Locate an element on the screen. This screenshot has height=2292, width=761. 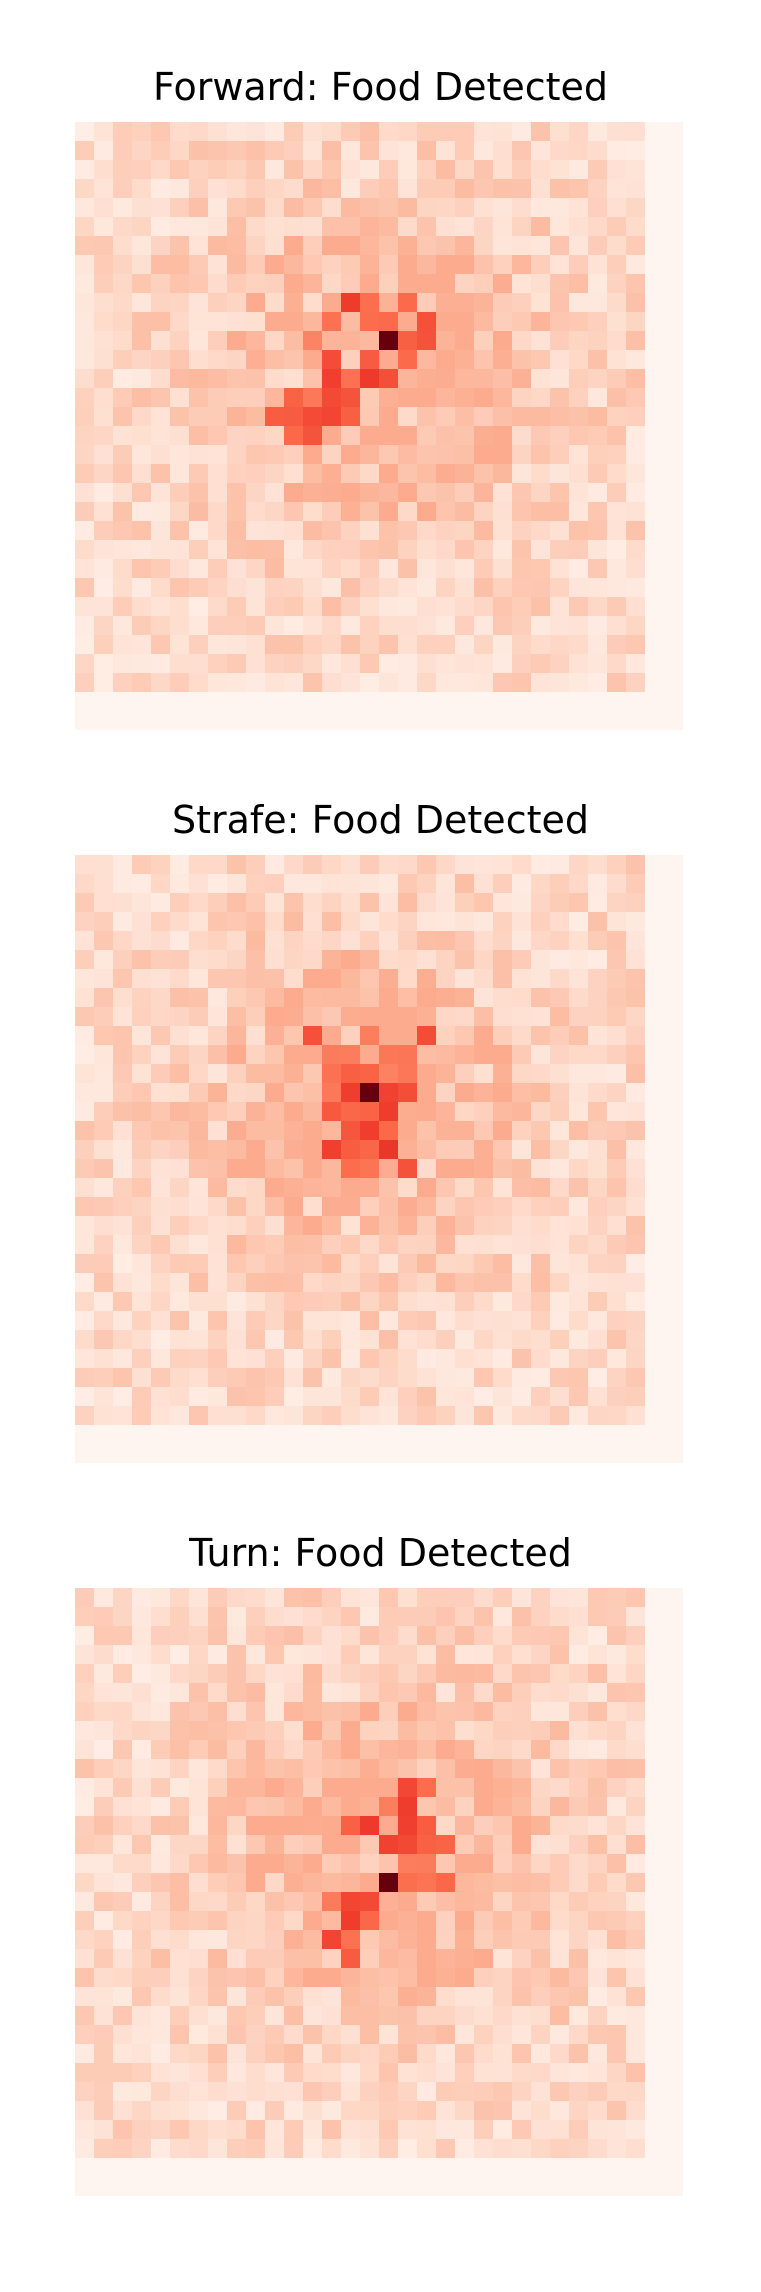
chart-title: Strafe: Food Detected is located at coordinates (380, 820).